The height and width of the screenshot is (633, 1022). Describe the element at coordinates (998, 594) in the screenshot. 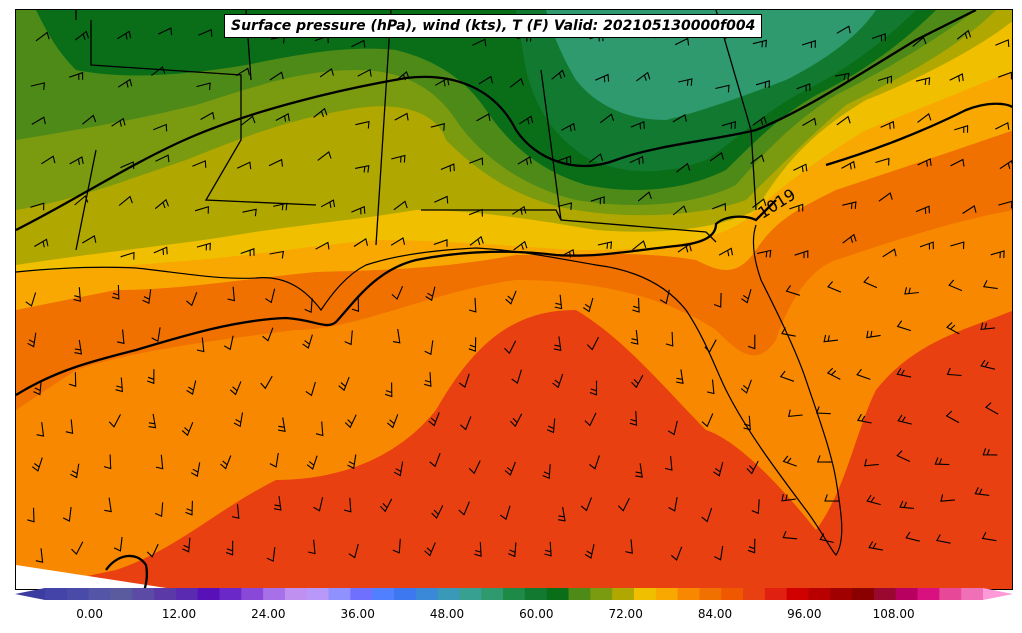

I see `colorbar-over-arrow` at that location.